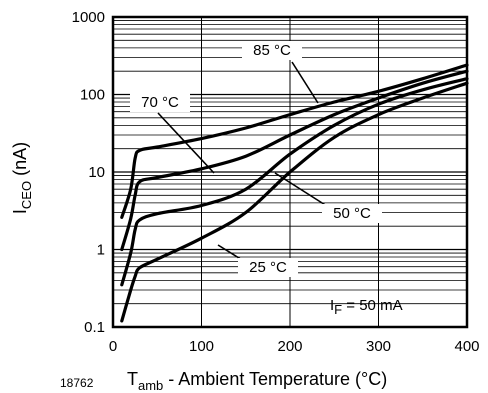 Image resolution: width=488 pixels, height=393 pixels. I want to click on x-axis-title-main: T, so click(132, 379).